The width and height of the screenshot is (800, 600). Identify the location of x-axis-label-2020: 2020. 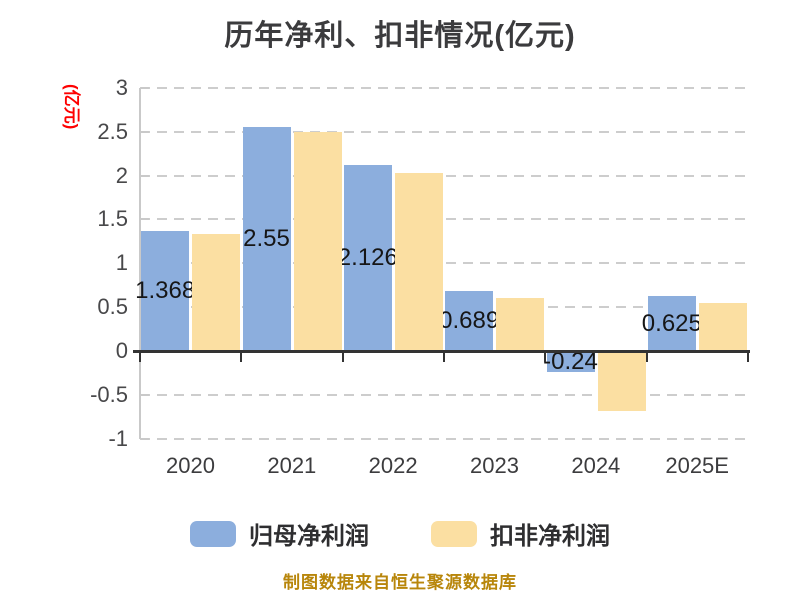
(190, 465).